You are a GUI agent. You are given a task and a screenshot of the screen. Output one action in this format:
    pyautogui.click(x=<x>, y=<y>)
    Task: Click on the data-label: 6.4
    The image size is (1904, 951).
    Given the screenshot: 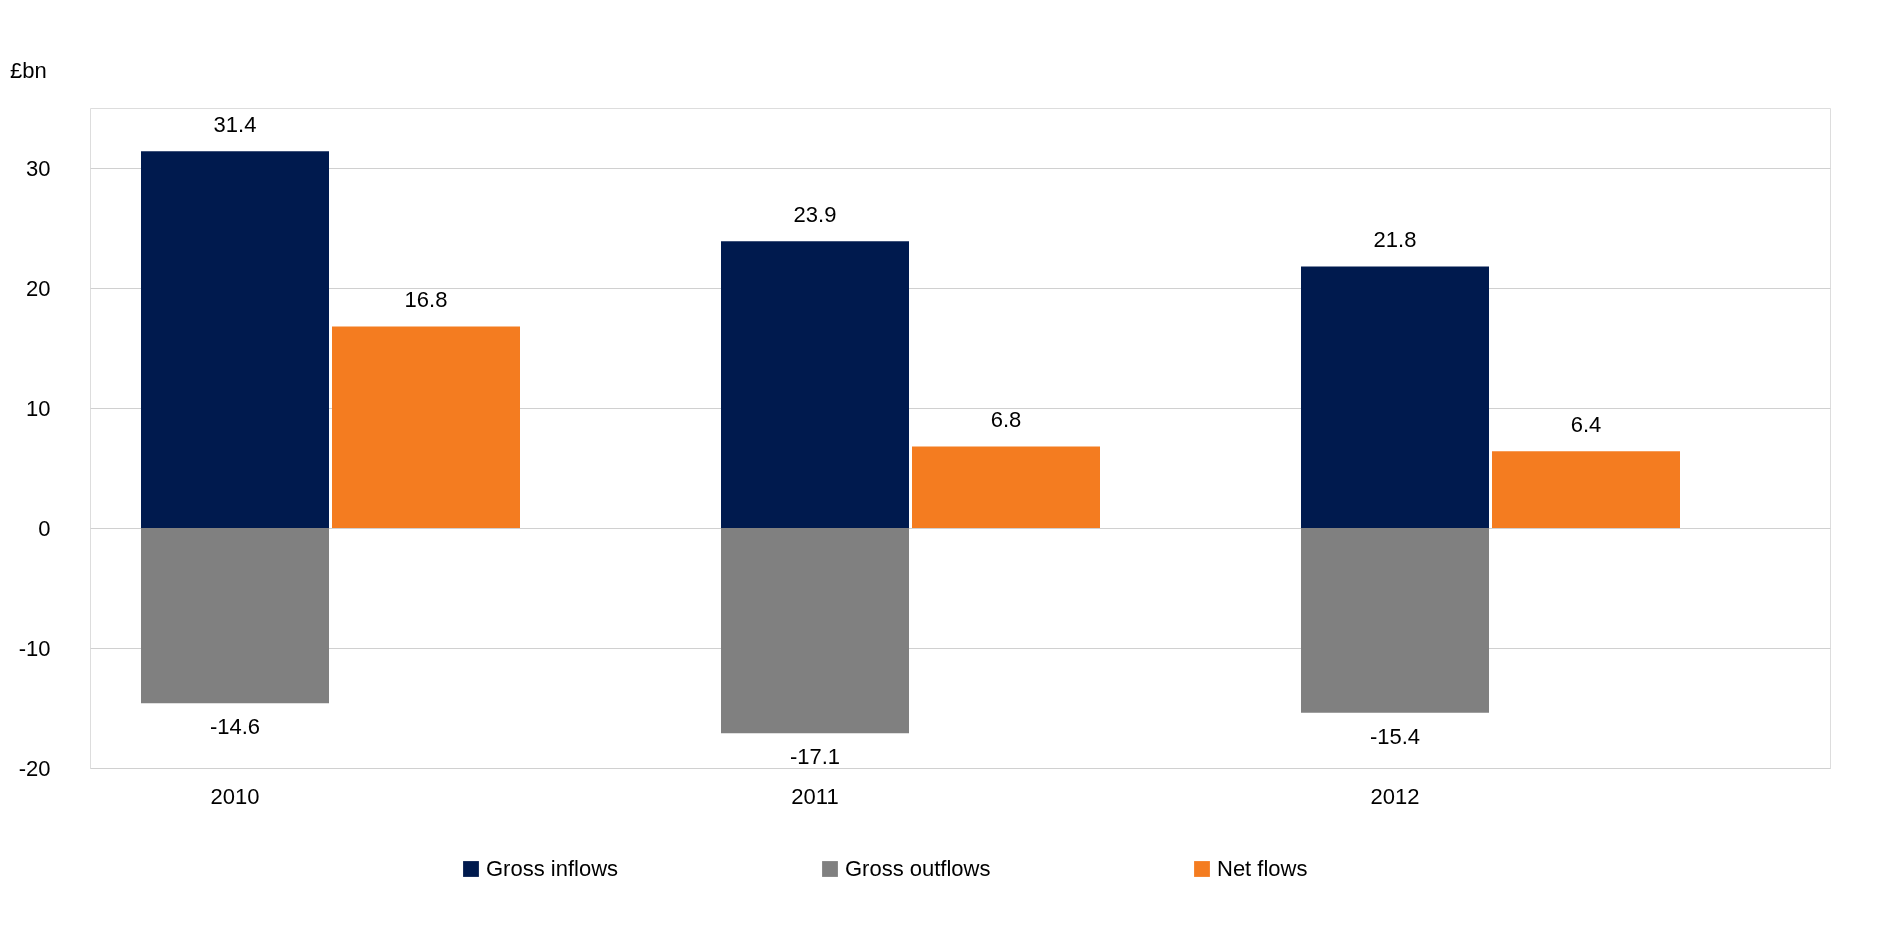 What is the action you would take?
    pyautogui.click(x=1586, y=425)
    